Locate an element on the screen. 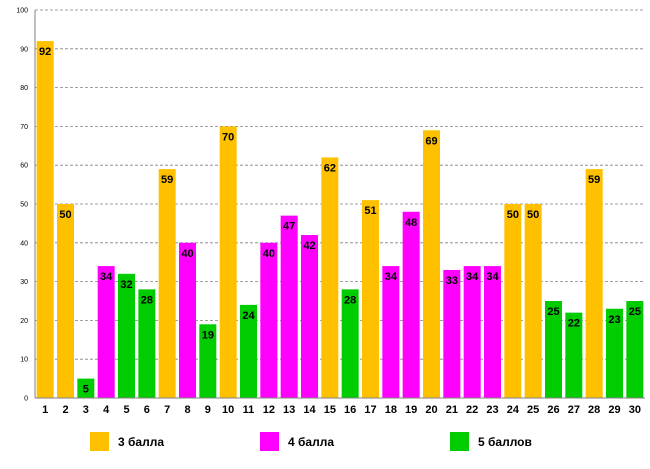 This screenshot has height=469, width=650. legend-item: 4 балла is located at coordinates (297, 441).